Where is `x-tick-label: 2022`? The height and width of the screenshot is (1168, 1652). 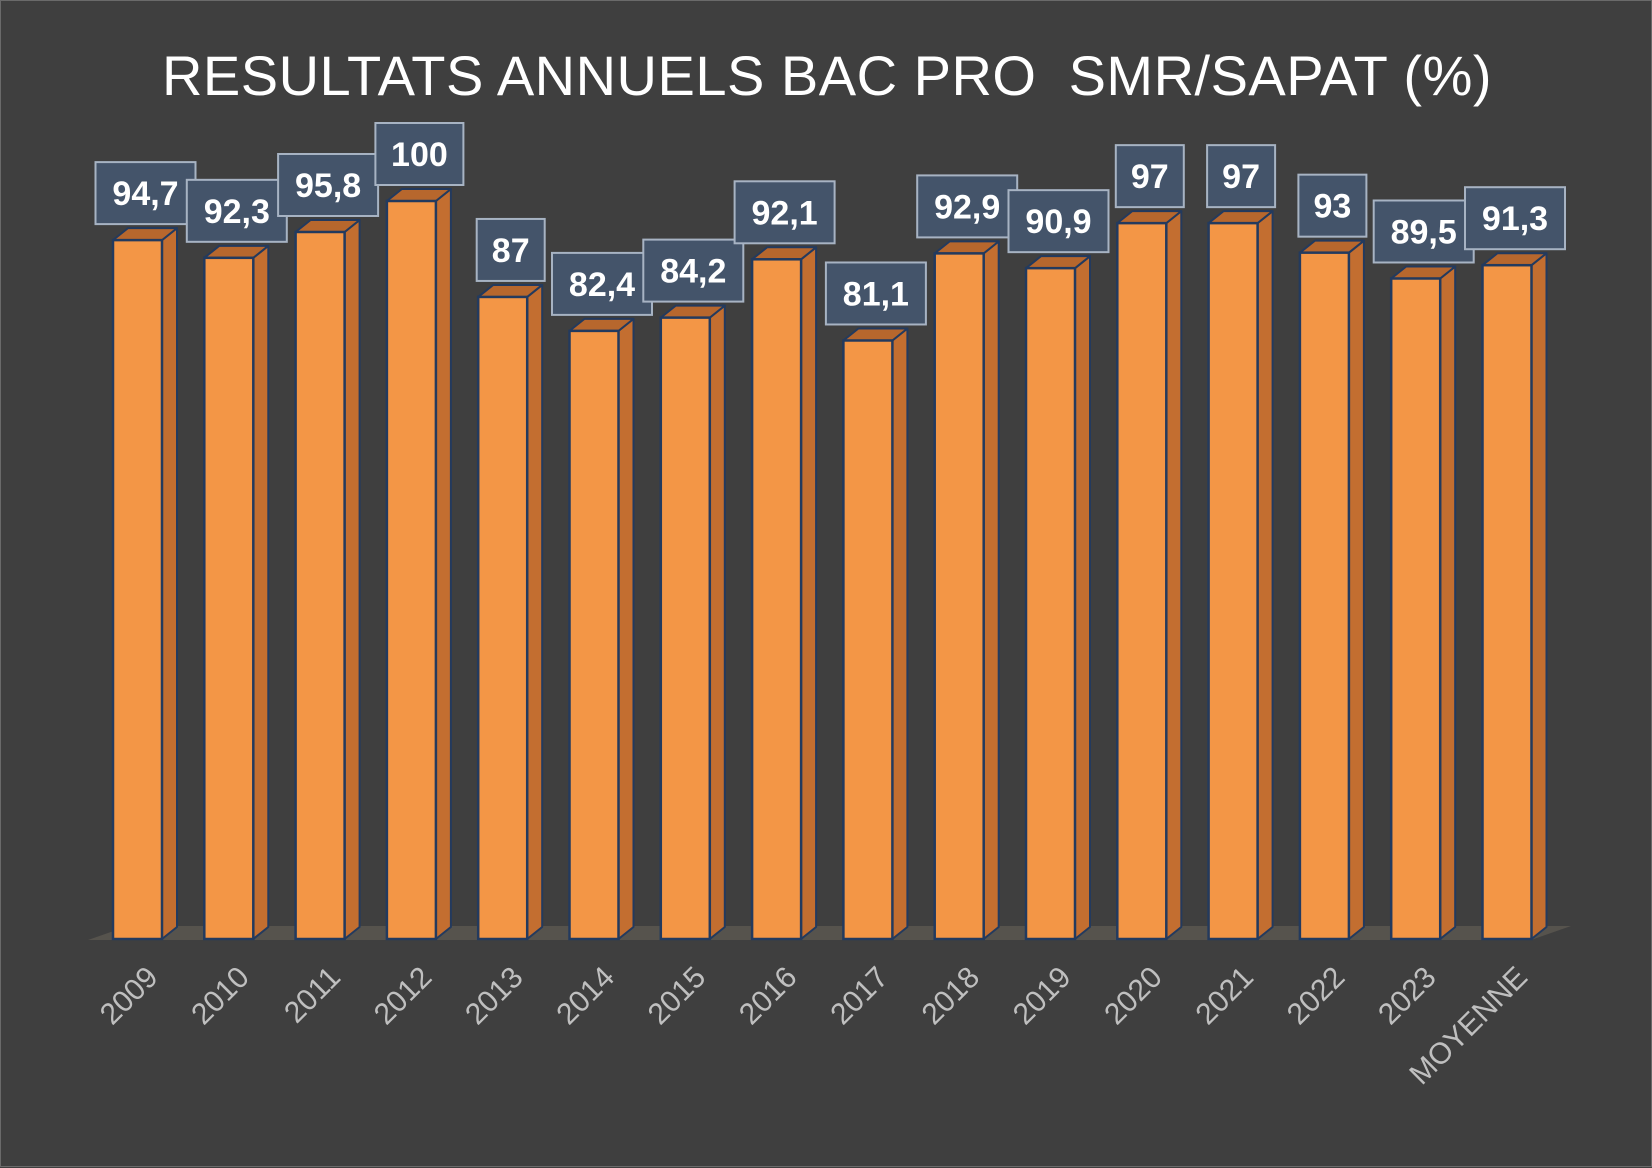
x-tick-label: 2022 is located at coordinates (1316, 996).